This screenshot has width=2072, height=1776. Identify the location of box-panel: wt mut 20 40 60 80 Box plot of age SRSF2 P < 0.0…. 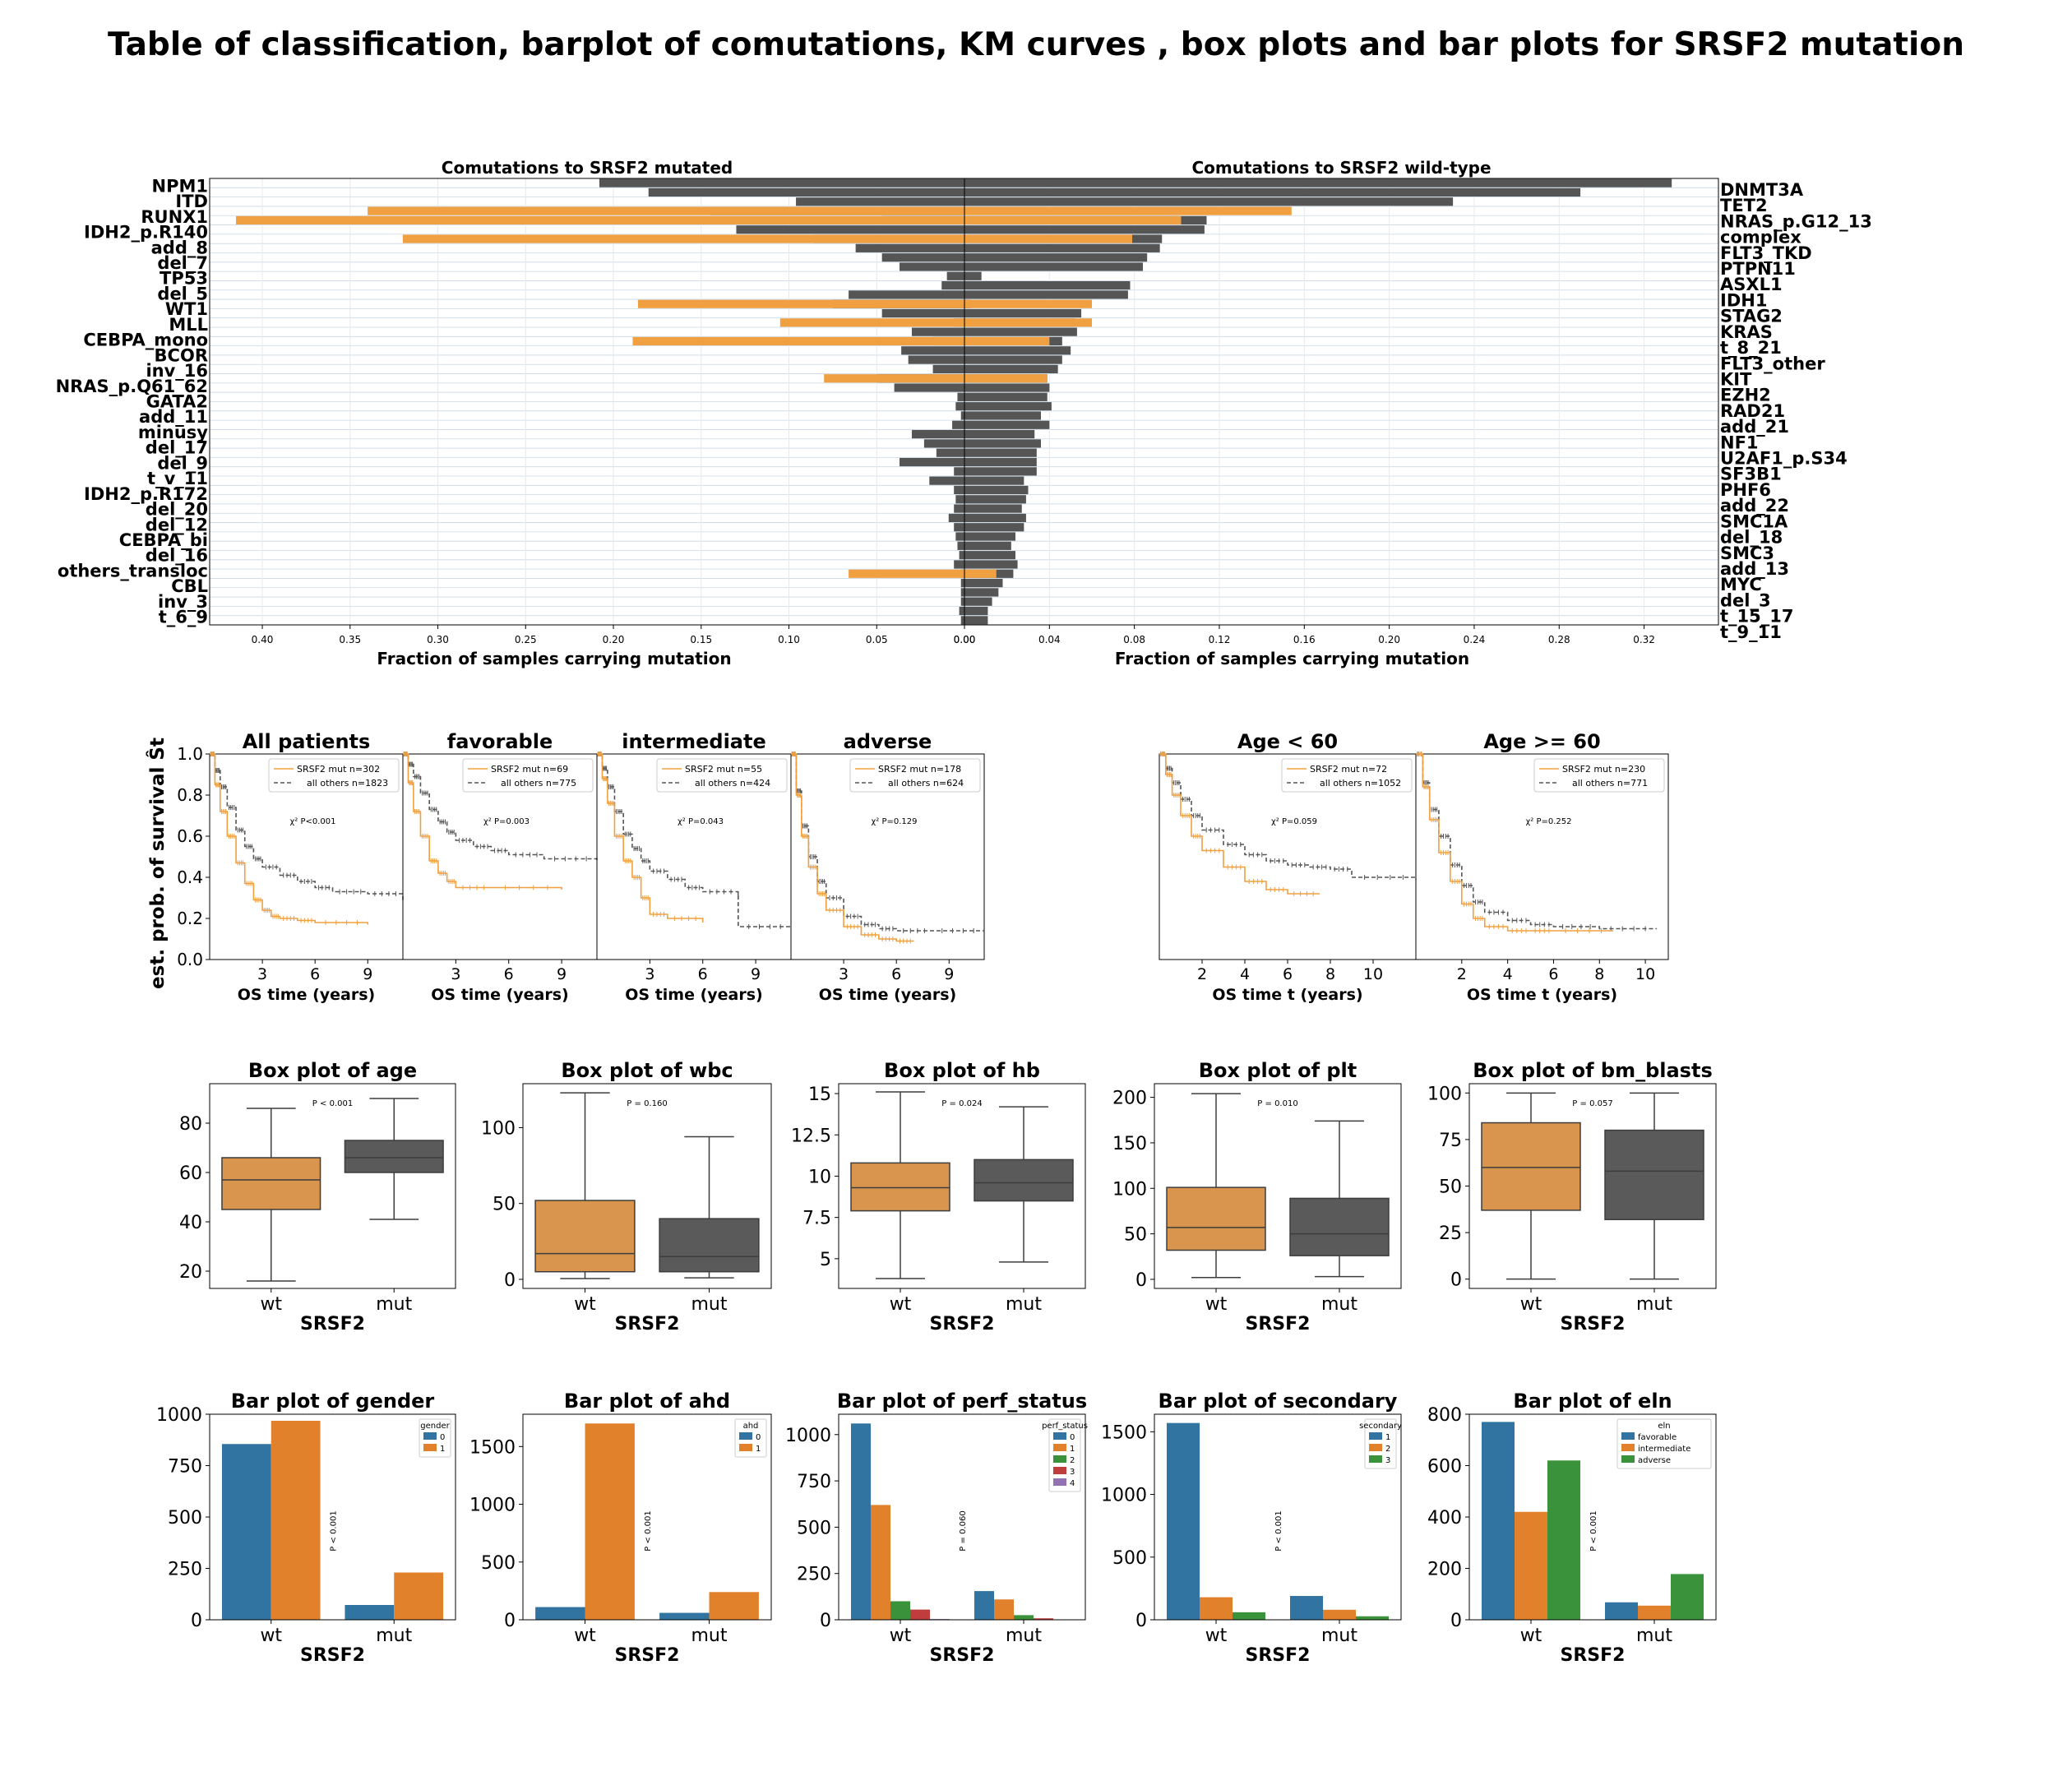
(317, 1196).